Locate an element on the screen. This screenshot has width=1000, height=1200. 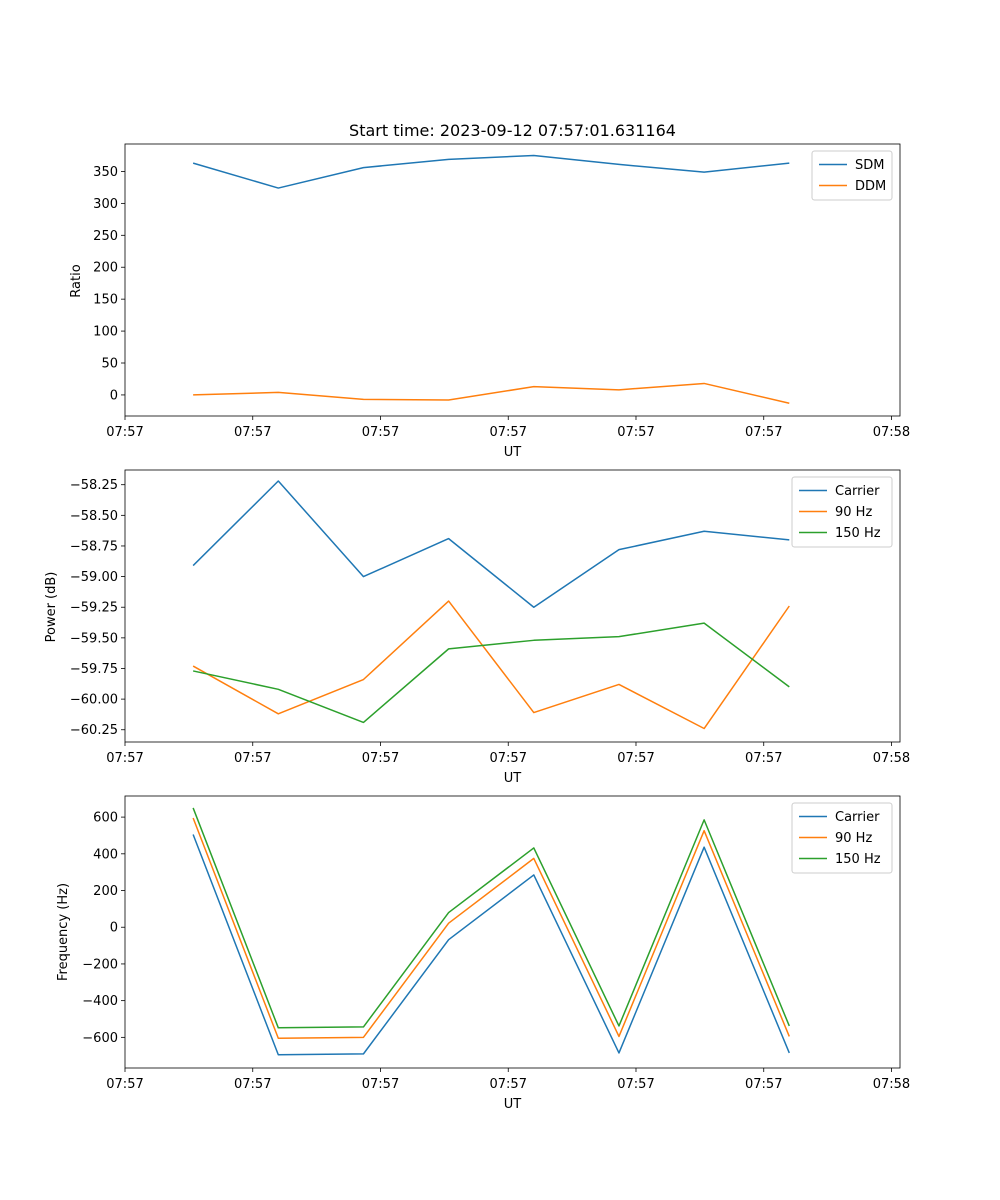
y-tick-label: −59.00 is located at coordinates (94, 577).